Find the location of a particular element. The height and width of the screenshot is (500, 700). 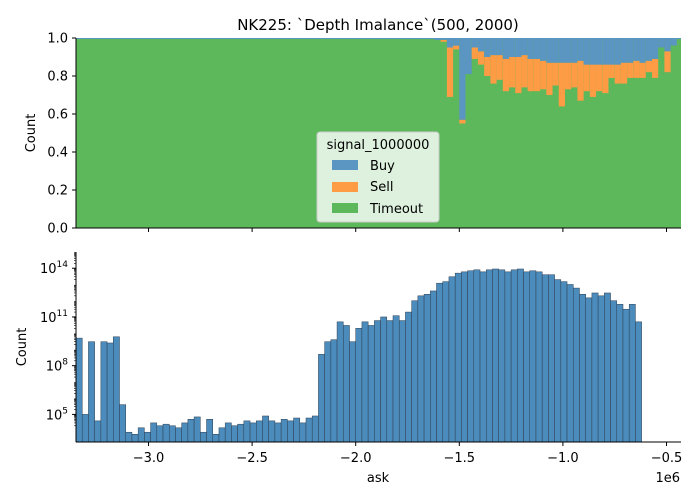

bottom-y-axis-label: Count is located at coordinates (22, 347).